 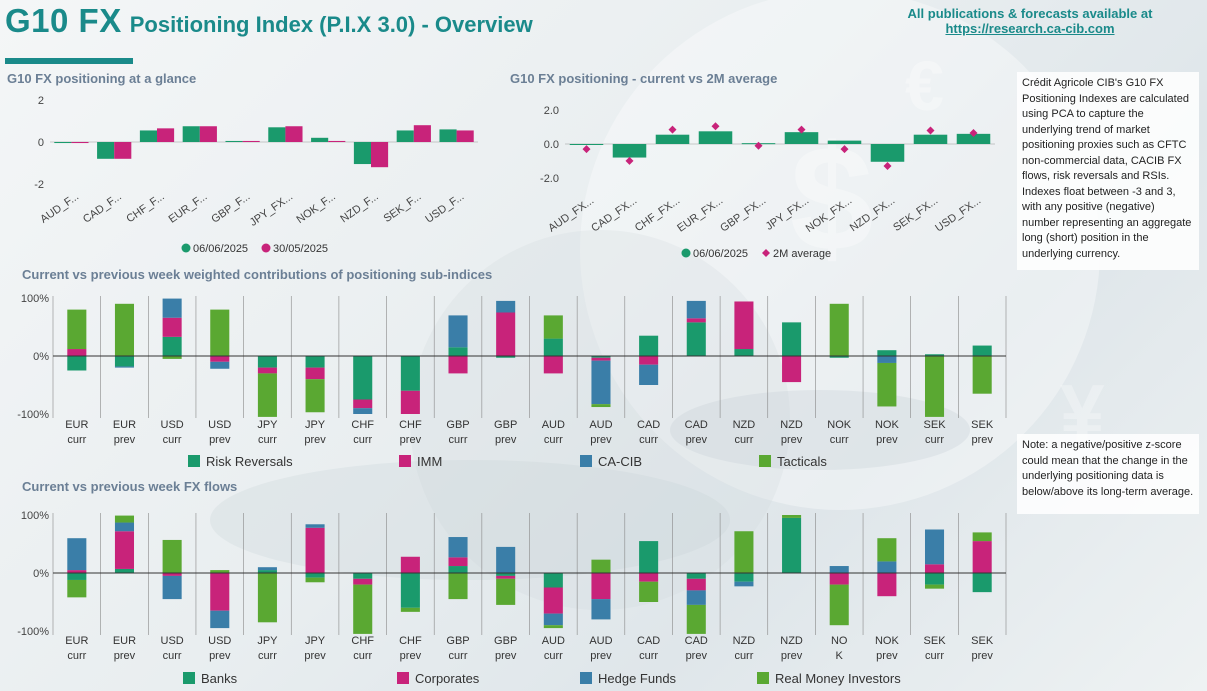 What do you see at coordinates (69, 61) in the screenshot?
I see `title-underline-bar` at bounding box center [69, 61].